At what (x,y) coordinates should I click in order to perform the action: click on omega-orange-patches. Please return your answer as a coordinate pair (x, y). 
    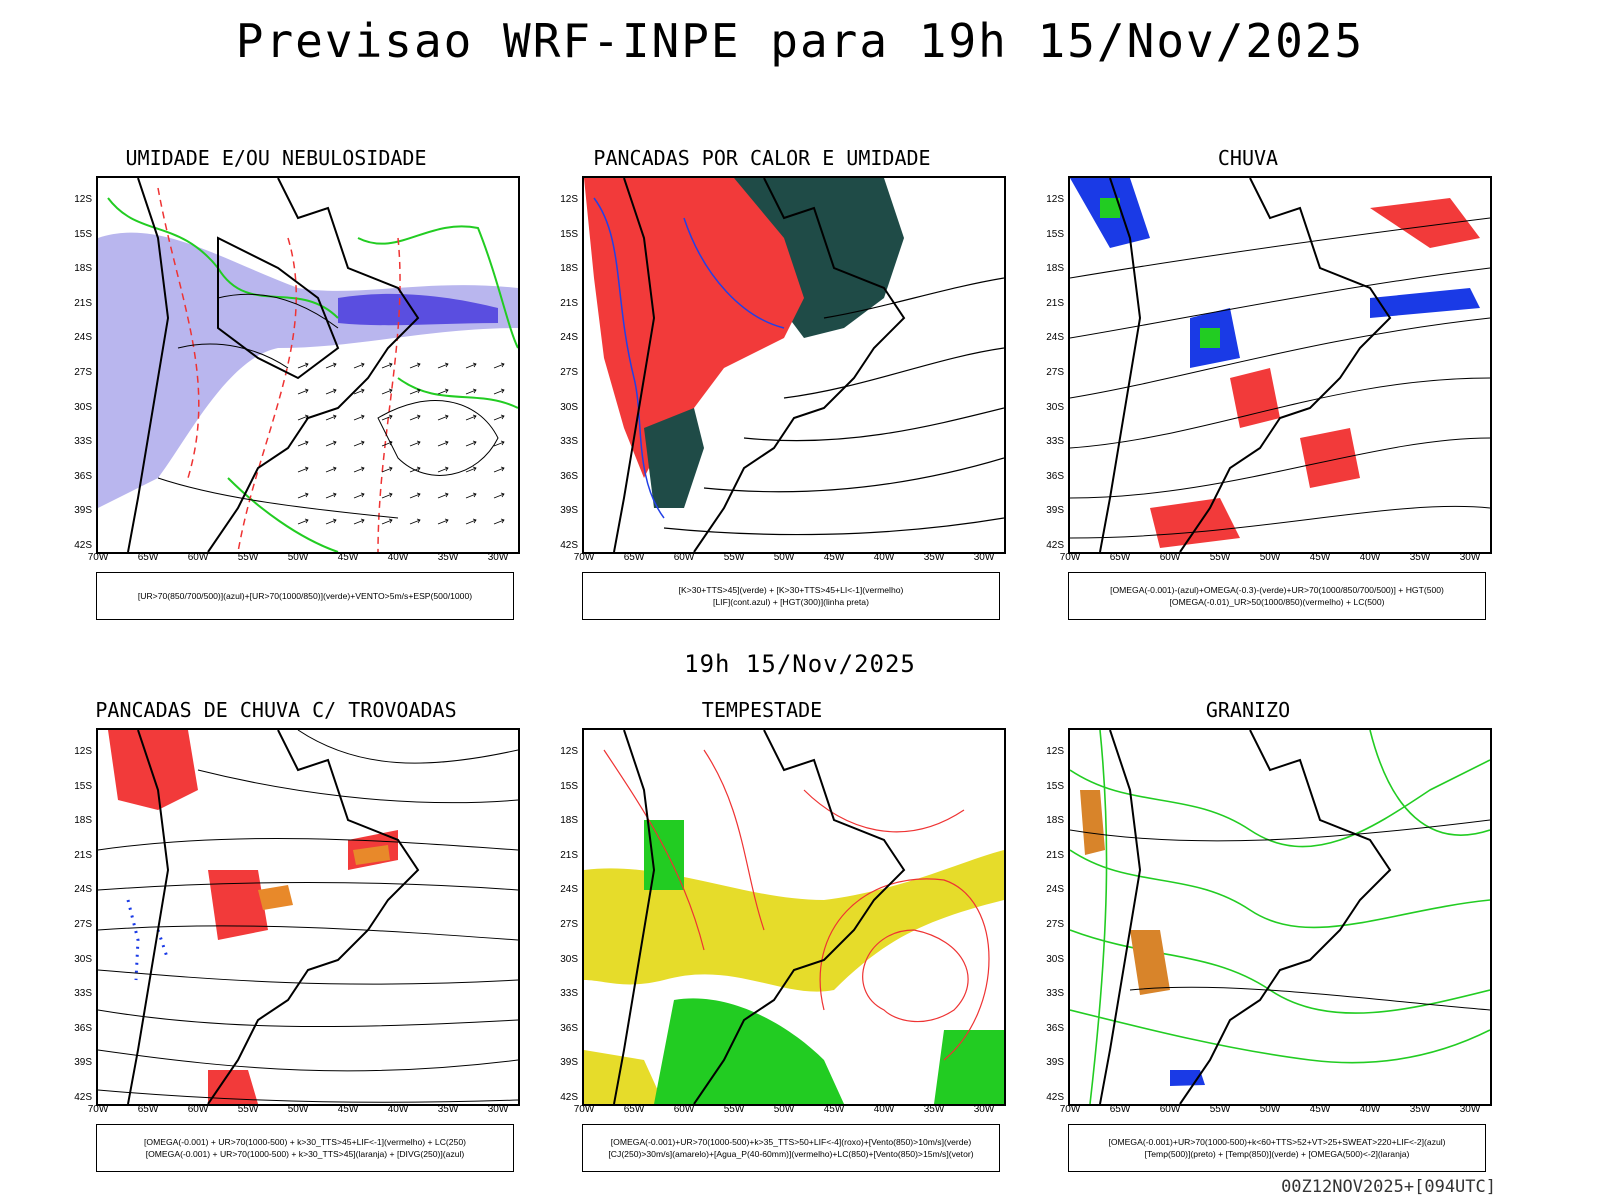
    Looking at the image, I should click on (1125, 892).